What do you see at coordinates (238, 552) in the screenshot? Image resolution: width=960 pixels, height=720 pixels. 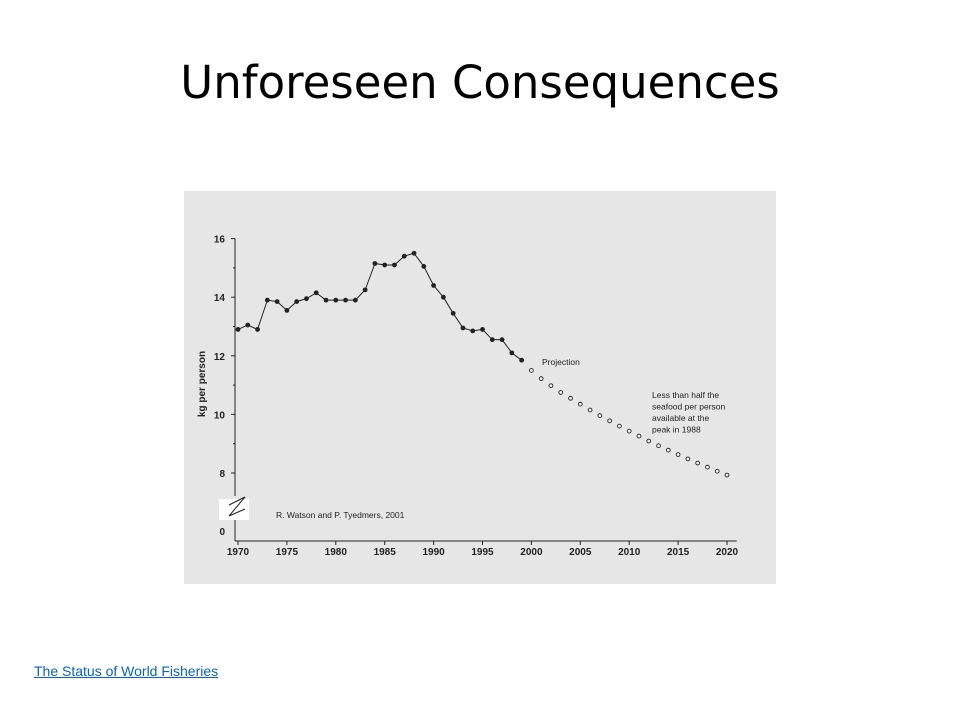 I see `x-tick-label: 1970` at bounding box center [238, 552].